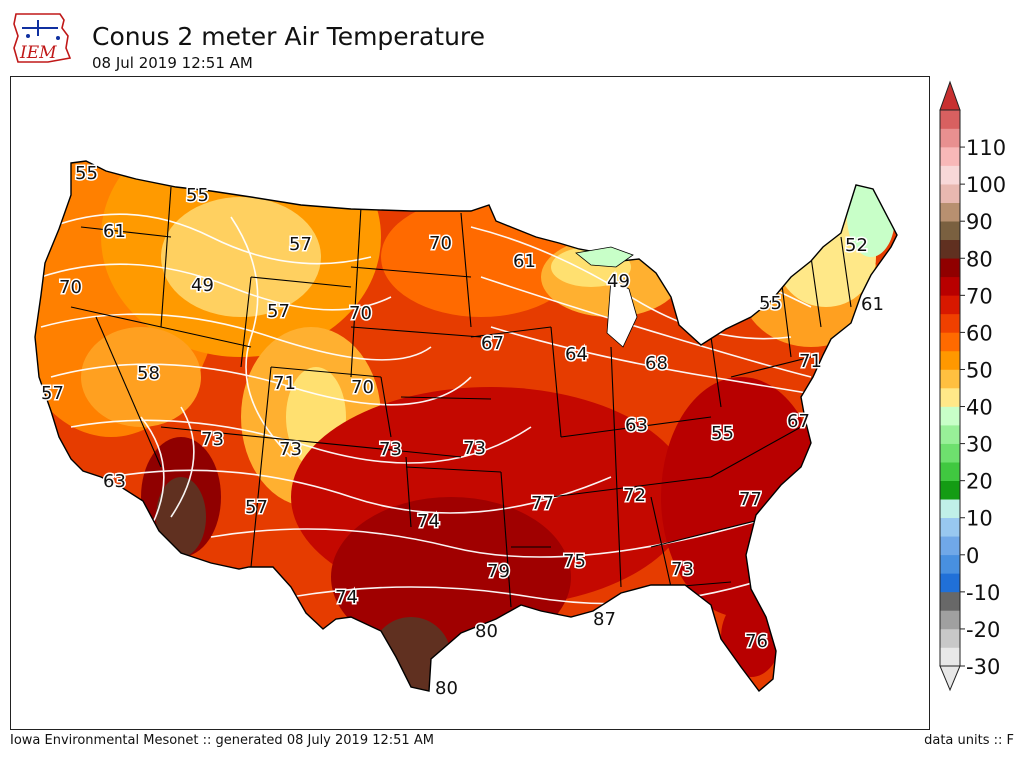  I want to click on map-label-34: 74, so click(428, 521).